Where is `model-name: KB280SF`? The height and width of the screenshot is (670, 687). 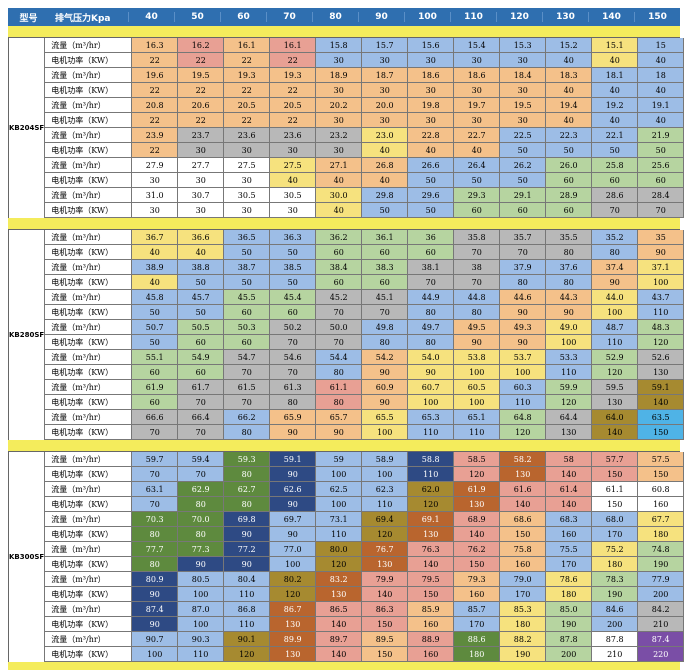
model-name: KB280SF is located at coordinates (26, 335).